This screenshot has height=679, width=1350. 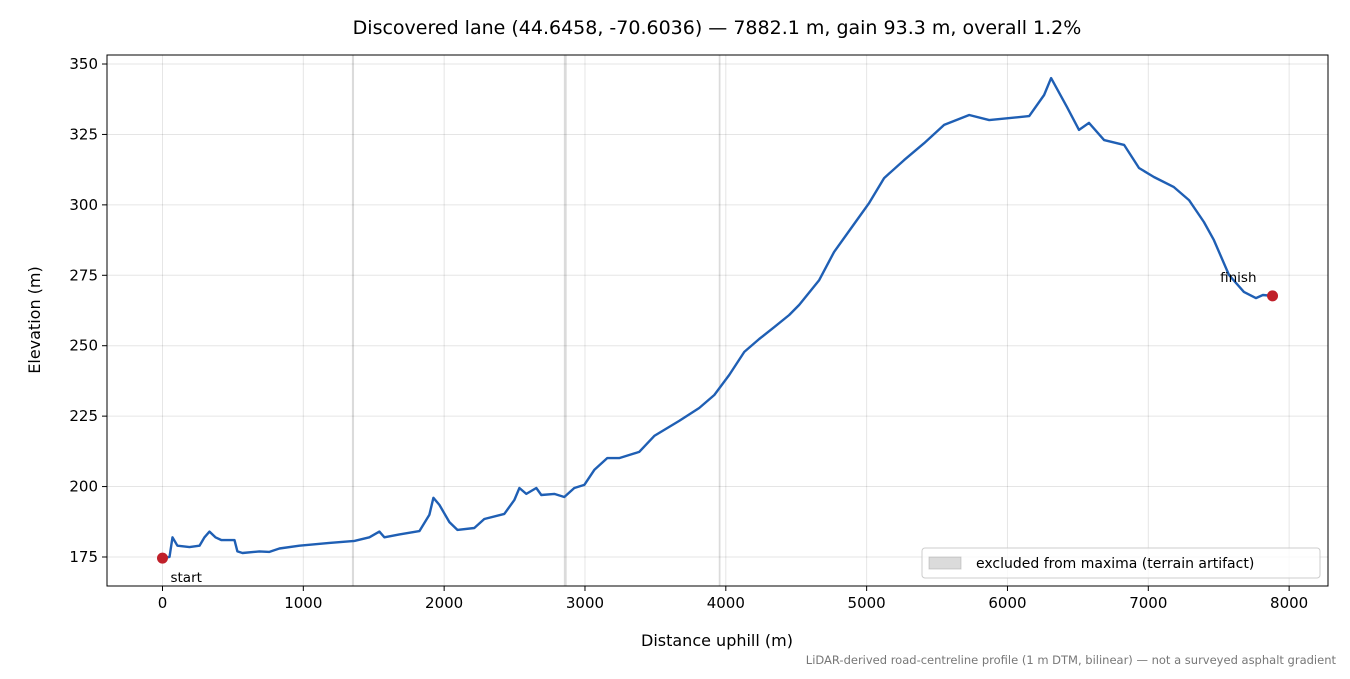 I want to click on legend-label: excluded from maxima (terrain artifact), so click(x=1115, y=564).